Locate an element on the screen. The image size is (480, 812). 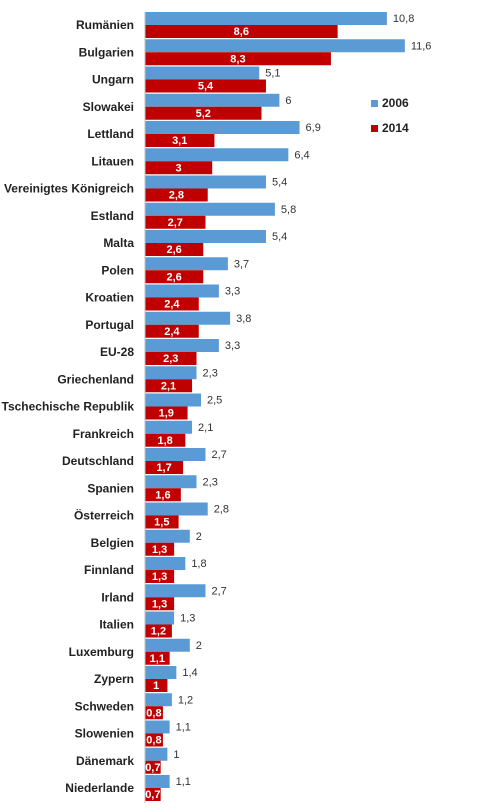
data-label-2006-eu-28: 3,3 is located at coordinates (232, 346).